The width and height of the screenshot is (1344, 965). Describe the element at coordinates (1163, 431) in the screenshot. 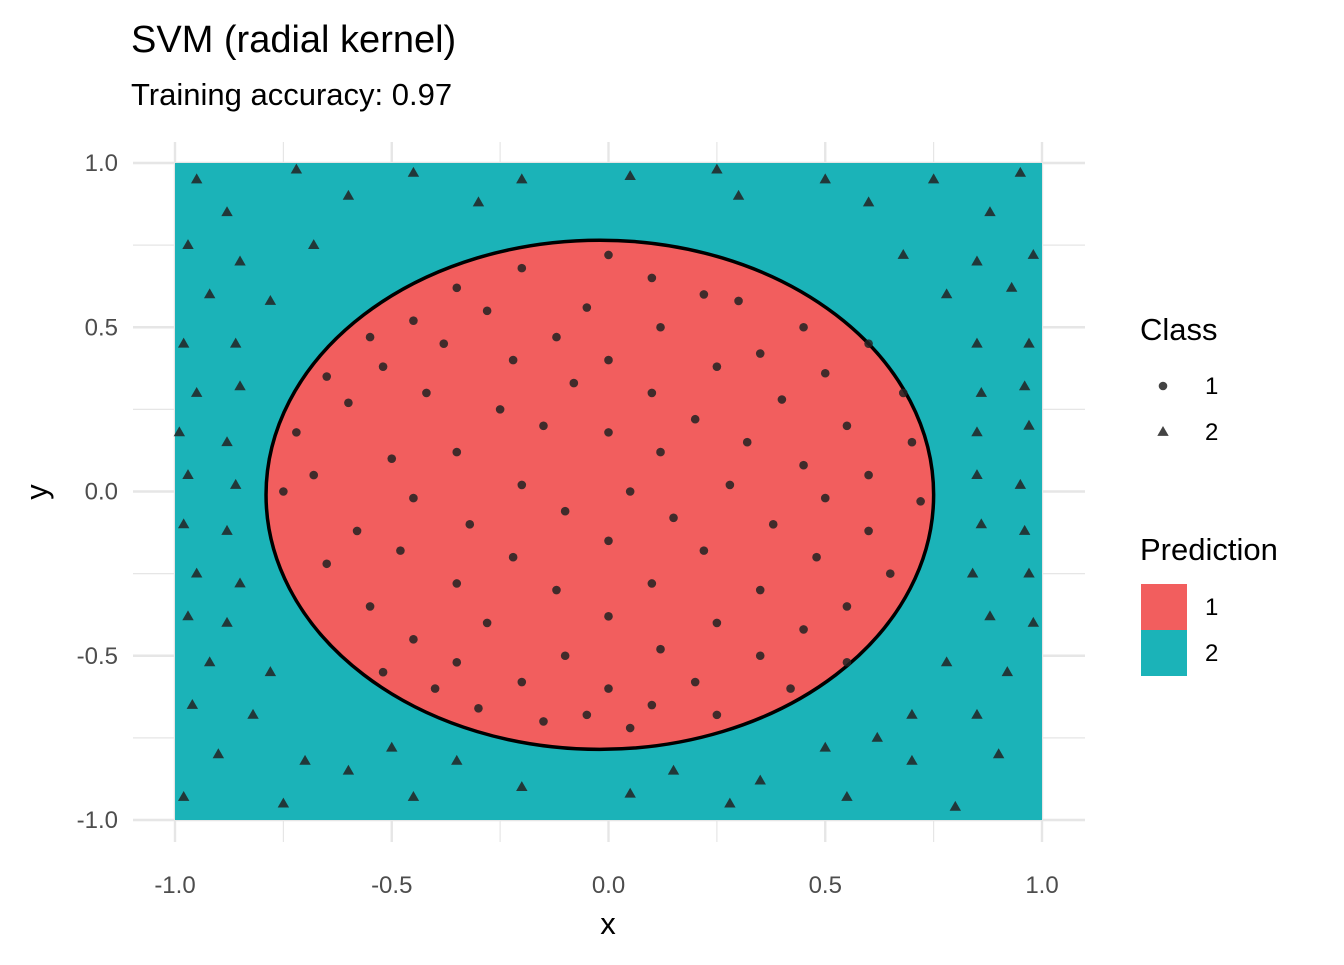

I see `legend-key-triangle` at that location.